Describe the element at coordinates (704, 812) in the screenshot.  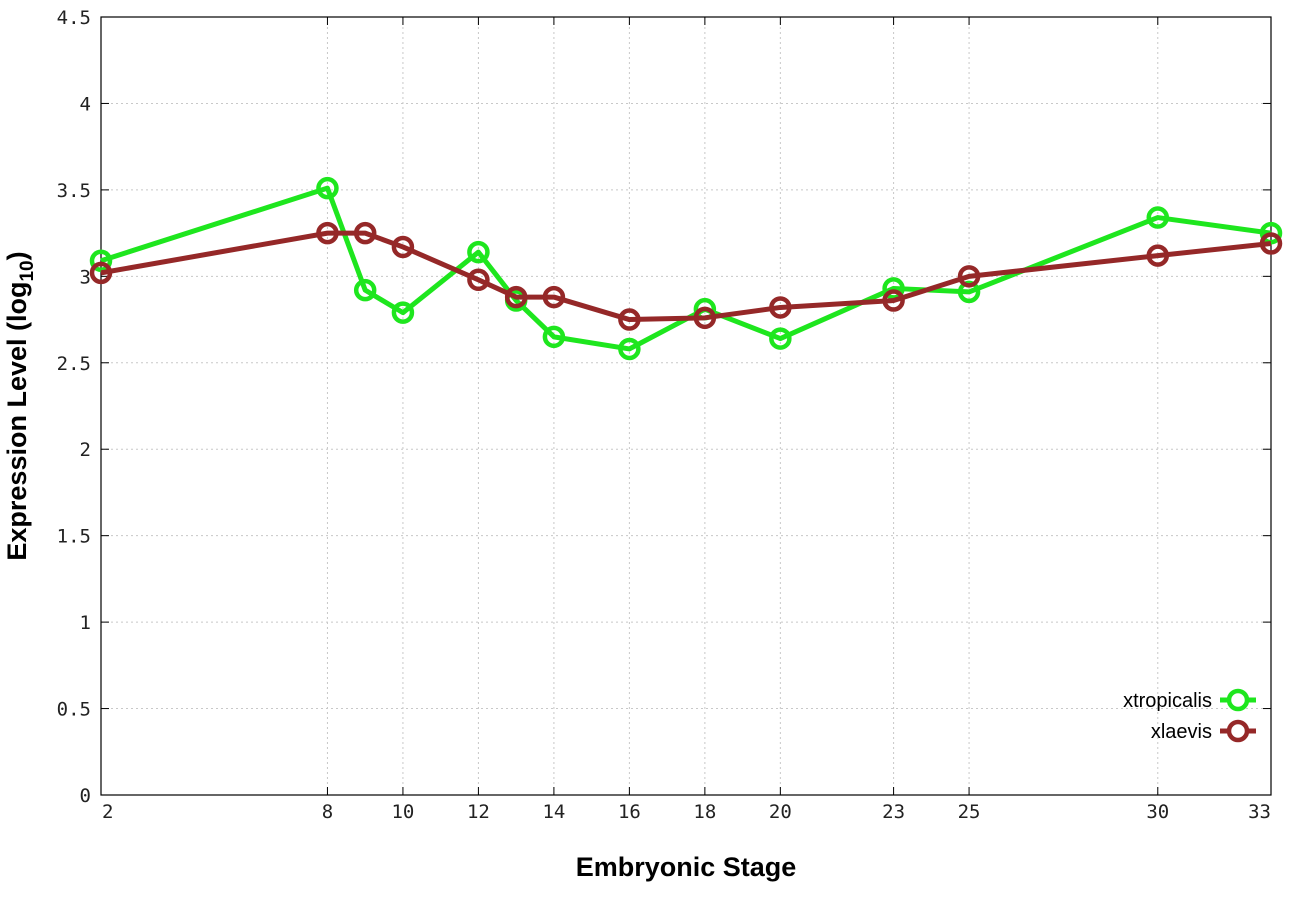
I see `x-tick-label: 18` at that location.